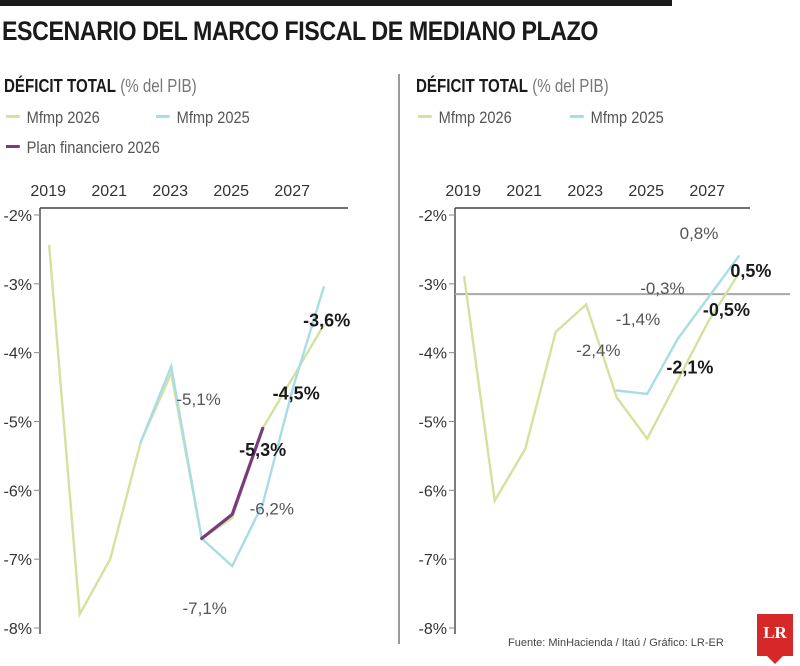 The width and height of the screenshot is (800, 666). Describe the element at coordinates (232, 483) in the screenshot. I see `chart-1-series-line-plan2026` at that location.